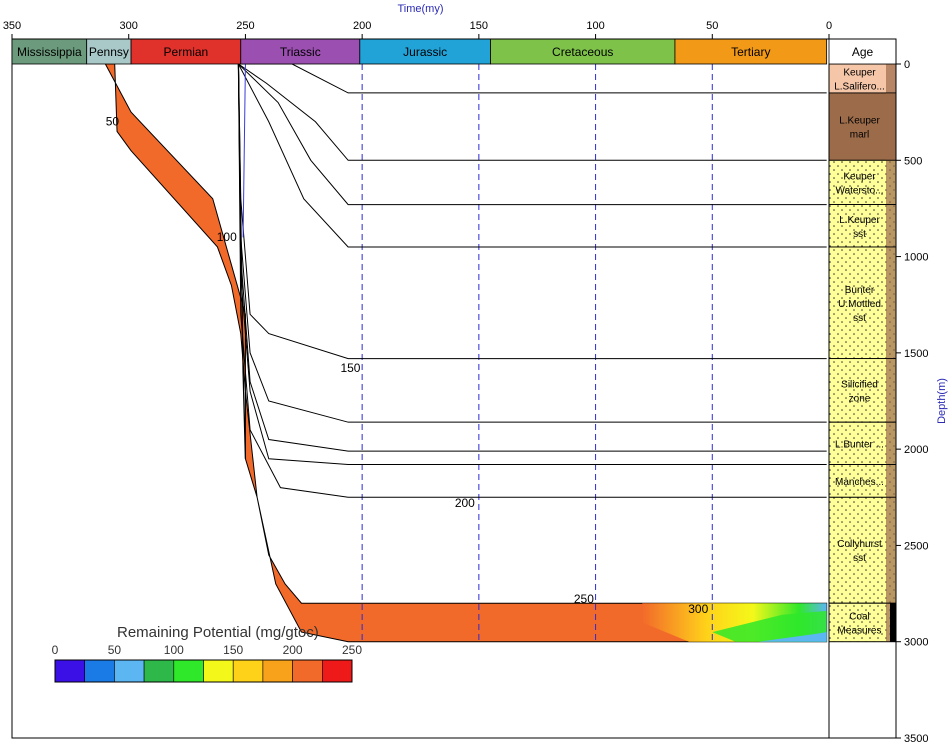 This screenshot has width=950, height=748. Describe the element at coordinates (916, 450) in the screenshot. I see `y-tick-label-4: 2000` at that location.